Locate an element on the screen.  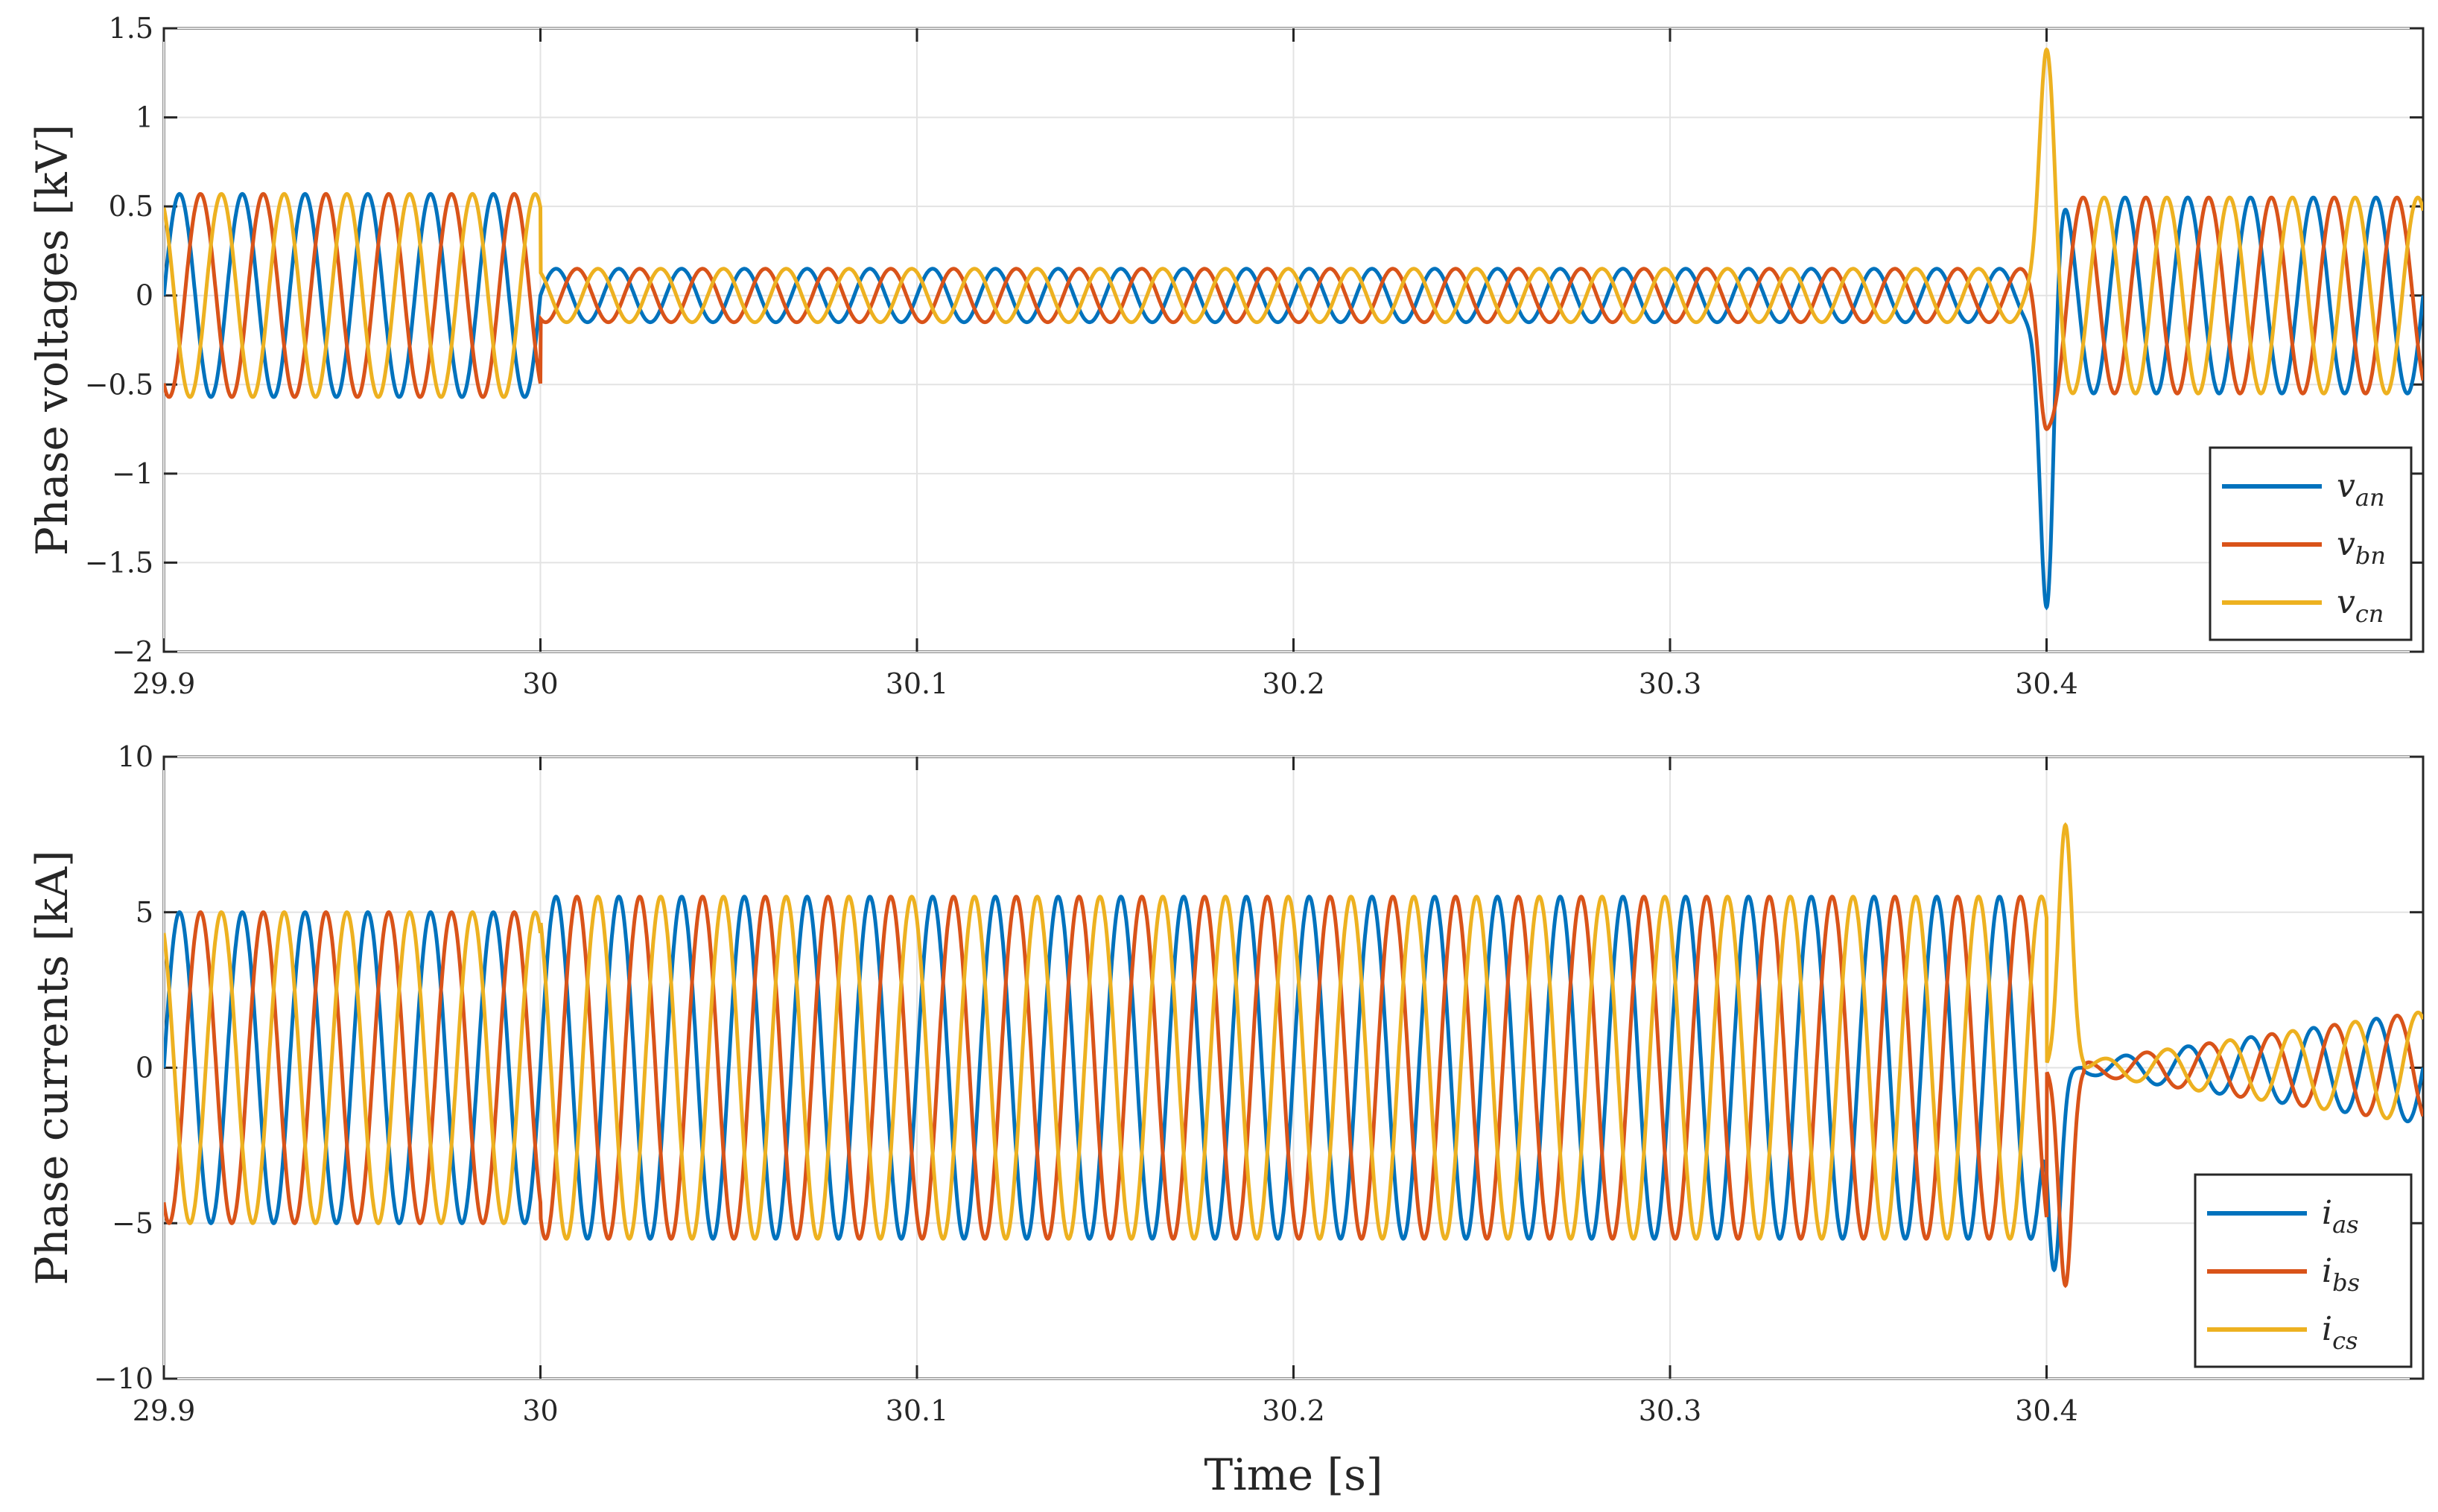
y-tick-label: −0.5 is located at coordinates (119, 384).